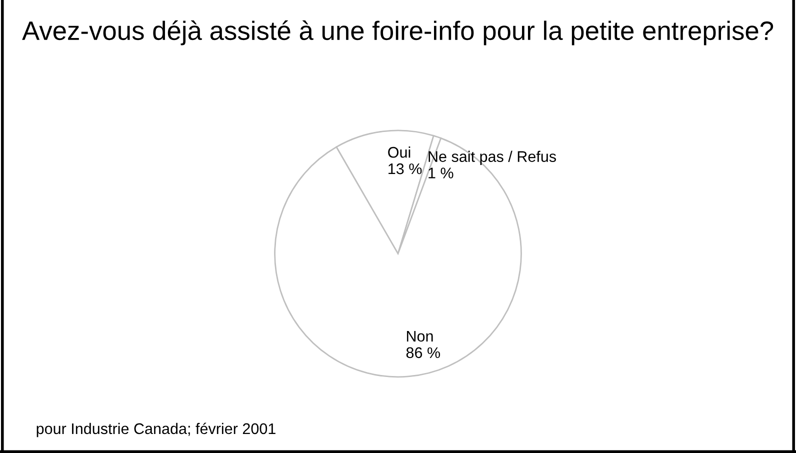  What do you see at coordinates (405, 168) in the screenshot?
I see `data-label: 13 %` at bounding box center [405, 168].